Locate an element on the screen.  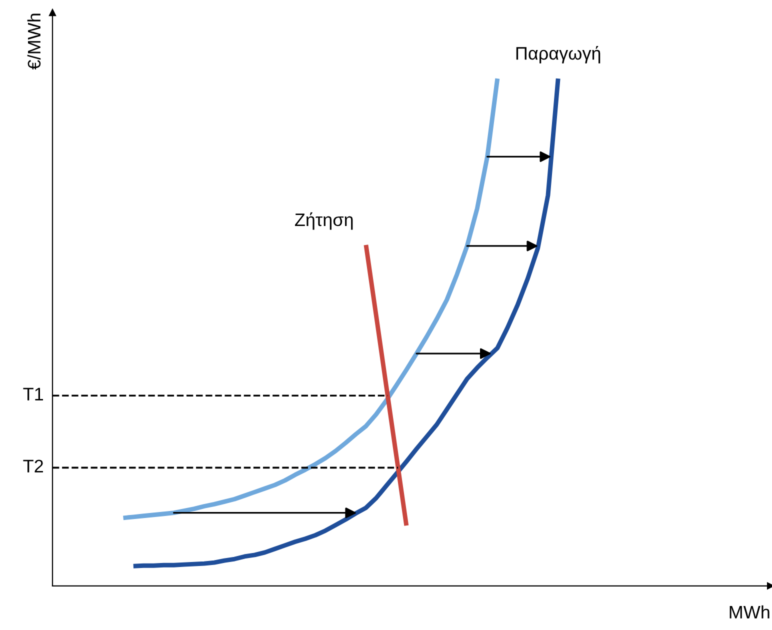
ref-line-label: T2 is located at coordinates (33, 466).